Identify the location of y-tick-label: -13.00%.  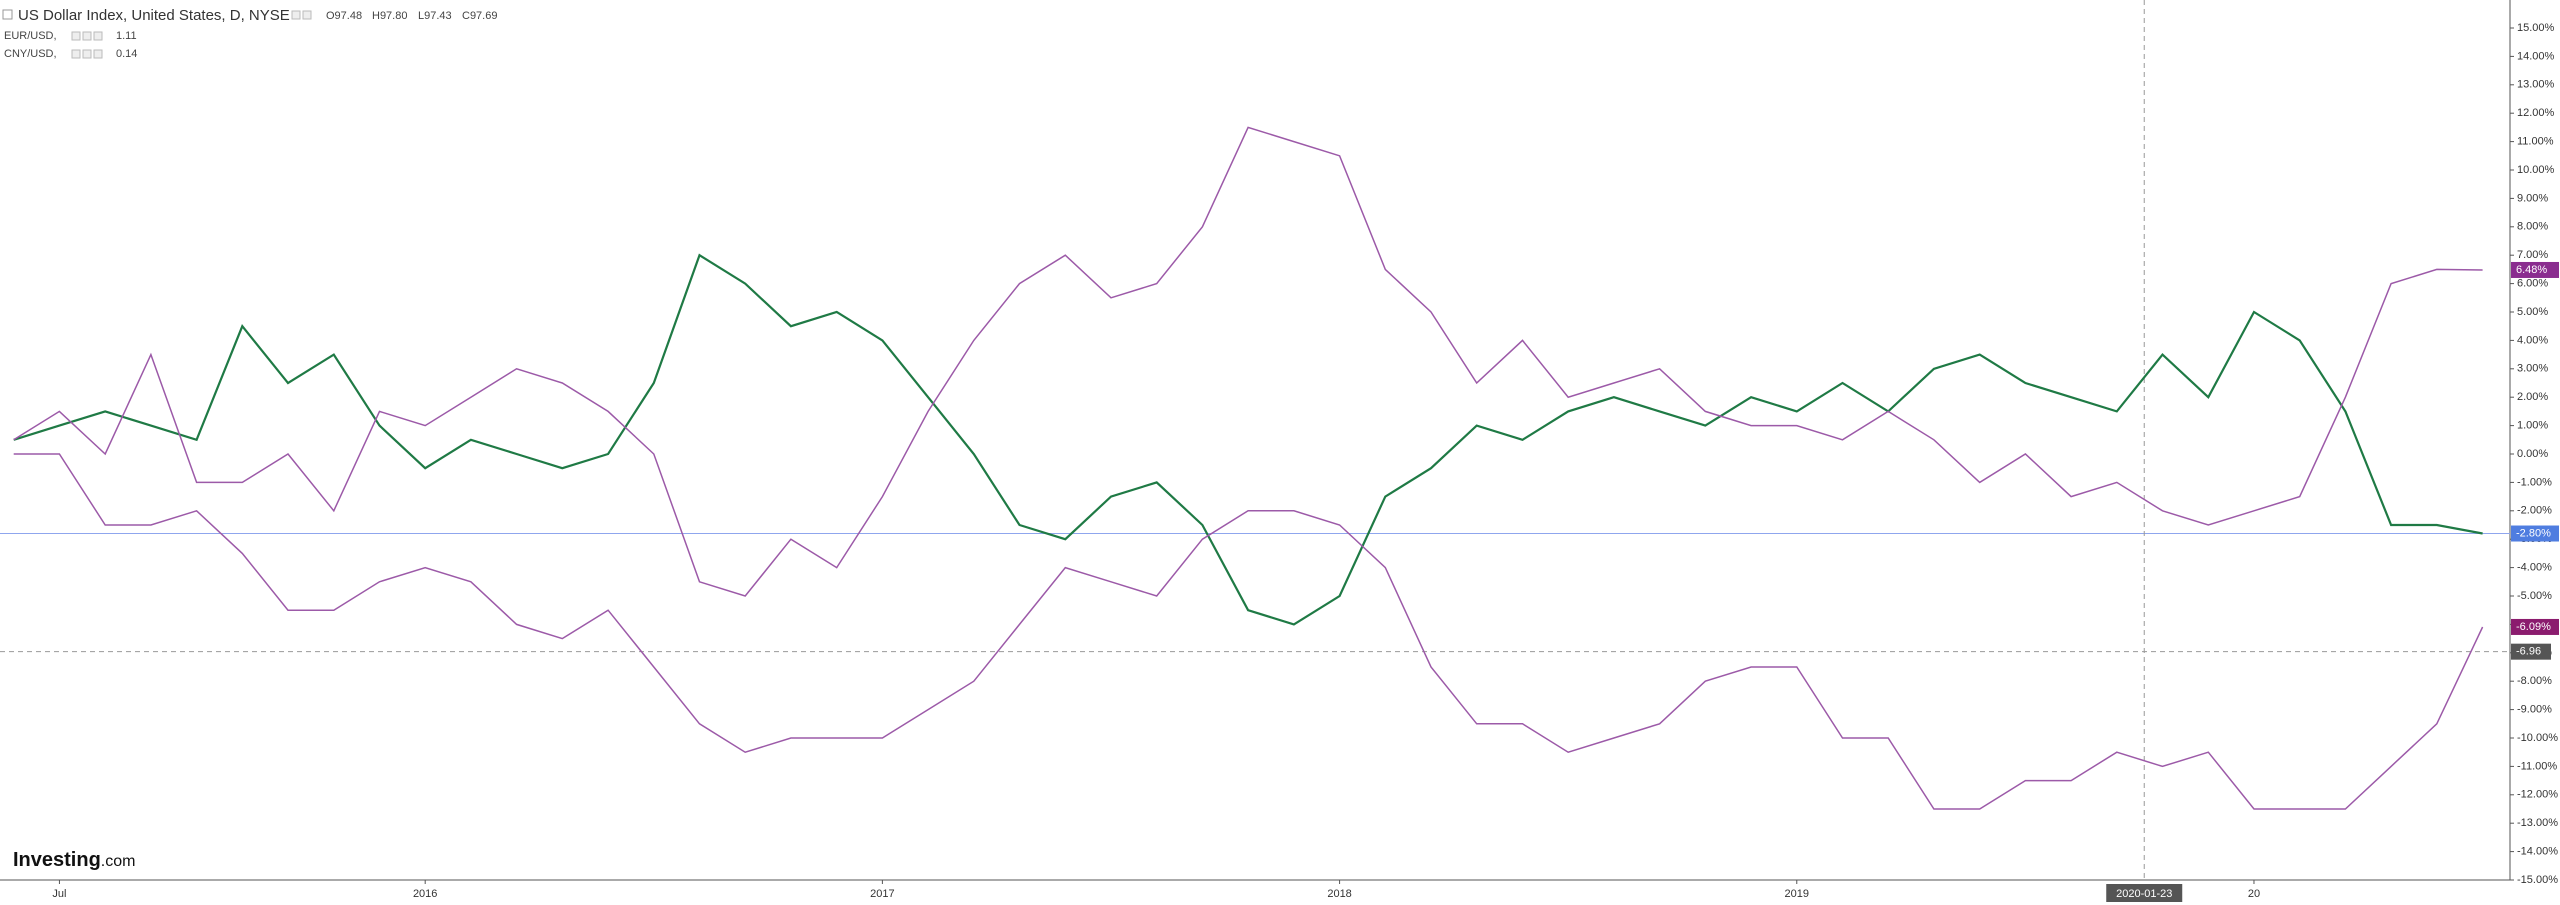
(2537, 823).